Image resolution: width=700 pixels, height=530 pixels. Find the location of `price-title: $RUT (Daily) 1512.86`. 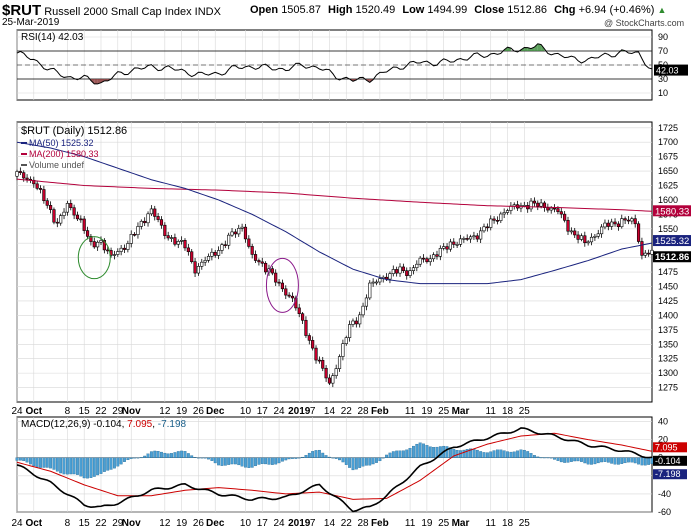

price-title: $RUT (Daily) 1512.86 is located at coordinates (74, 131).